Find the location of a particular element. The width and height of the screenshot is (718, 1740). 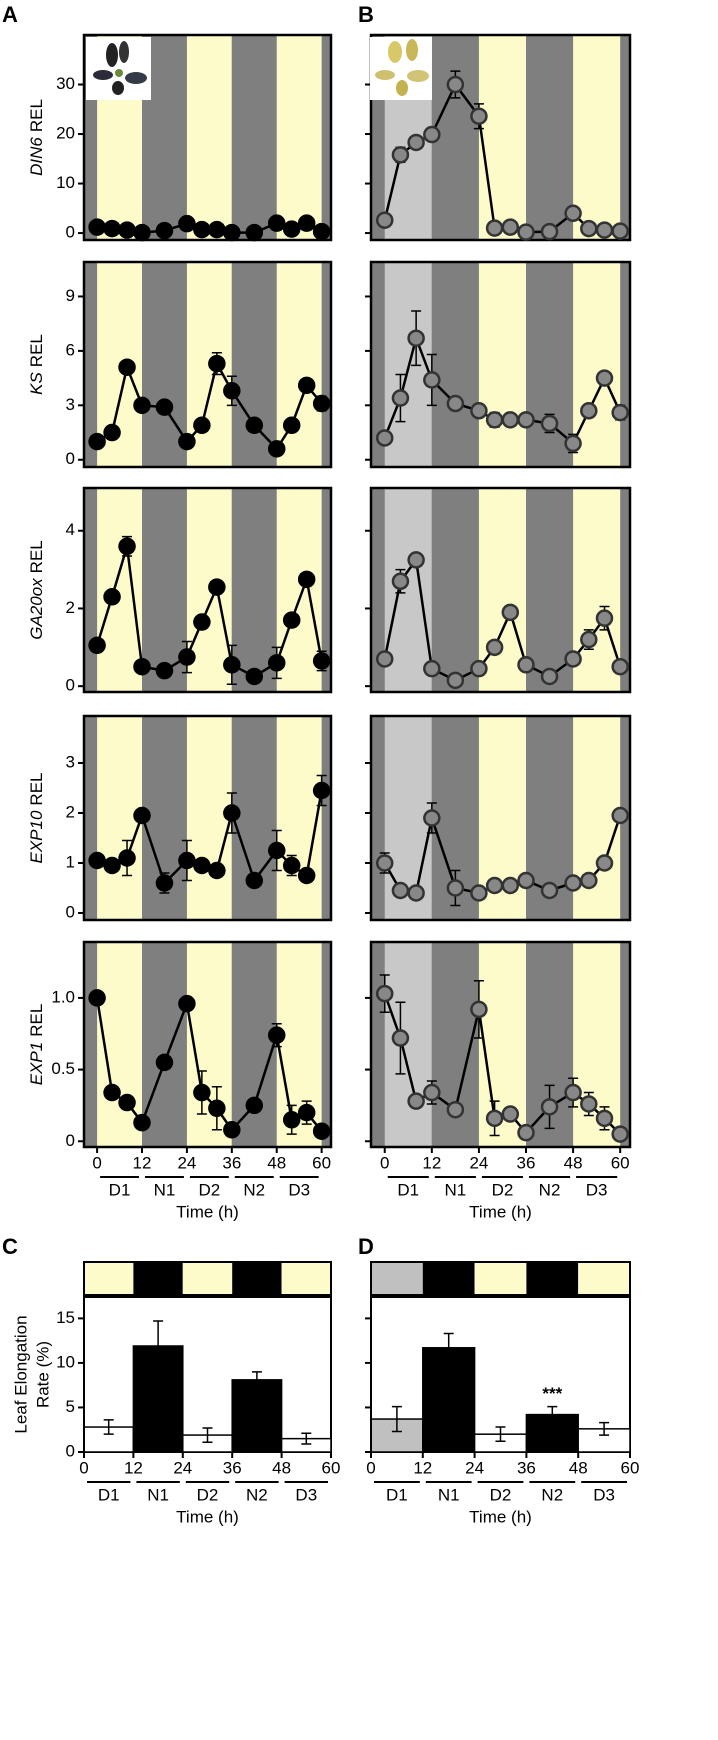

x-tick-label: 48 is located at coordinates (573, 1162).